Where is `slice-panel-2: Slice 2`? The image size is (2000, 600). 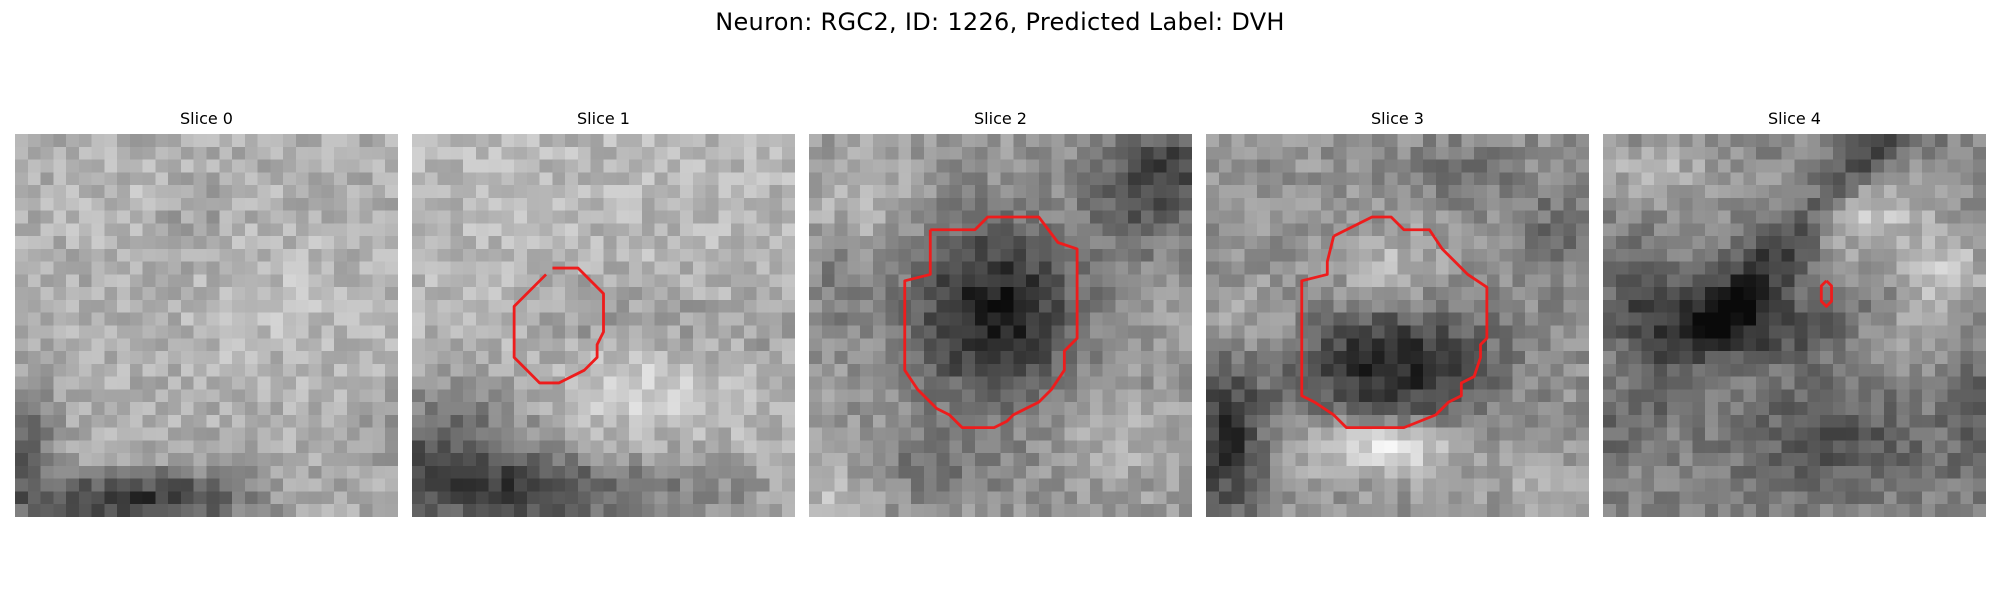 slice-panel-2: Slice 2 is located at coordinates (1000, 313).